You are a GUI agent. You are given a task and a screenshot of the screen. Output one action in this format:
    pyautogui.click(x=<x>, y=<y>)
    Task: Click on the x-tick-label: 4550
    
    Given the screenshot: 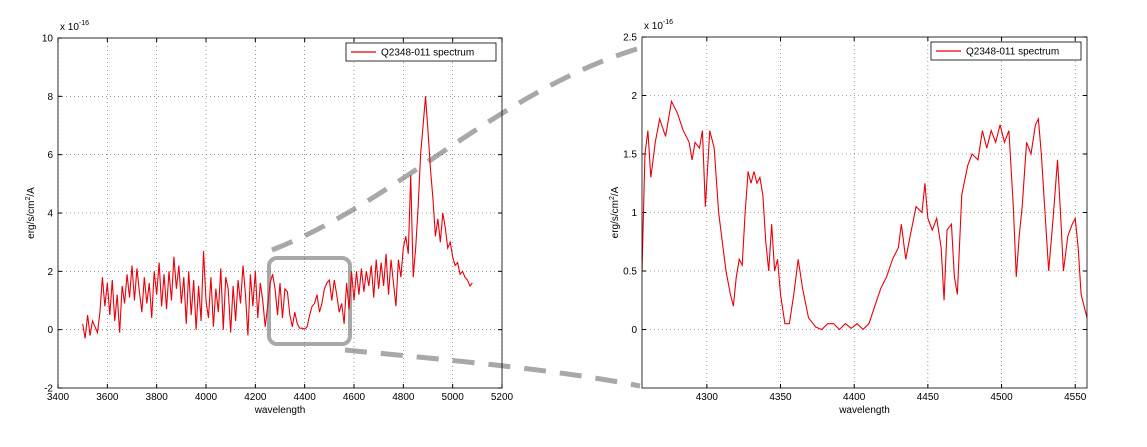 What is the action you would take?
    pyautogui.click(x=1075, y=397)
    